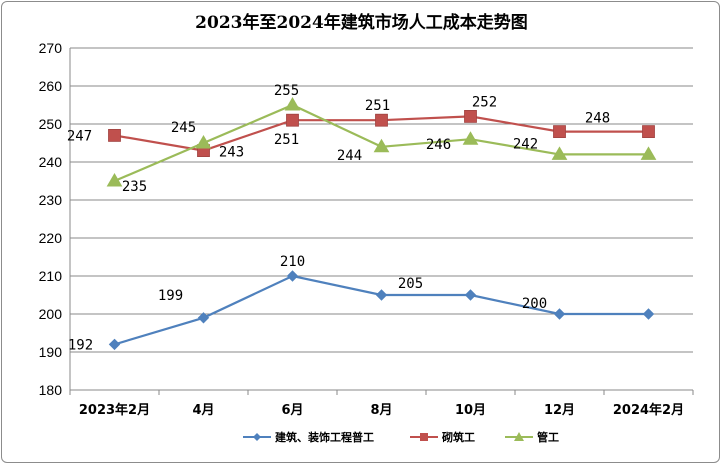  Describe the element at coordinates (51, 162) in the screenshot. I see `y-tick-label: 240` at that location.